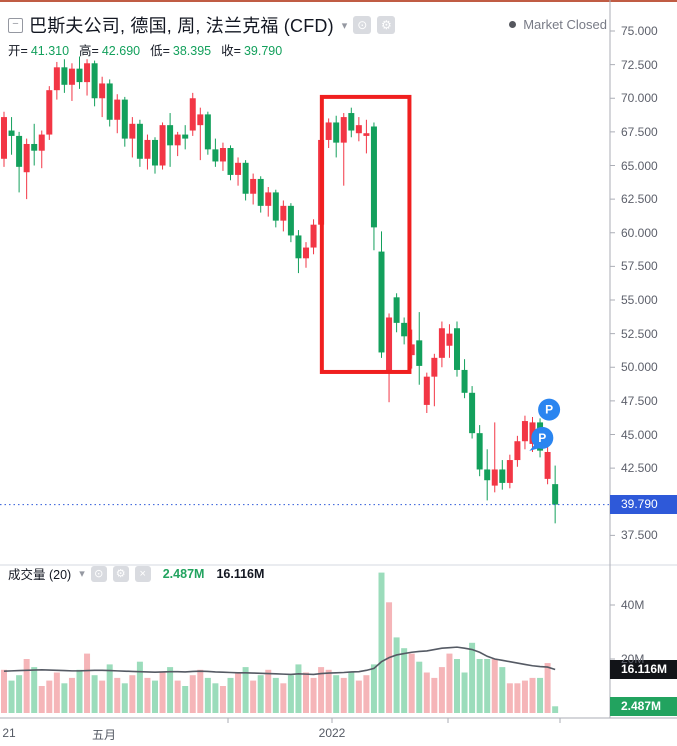  I want to click on idea-marker-letter: P, so click(542, 438).